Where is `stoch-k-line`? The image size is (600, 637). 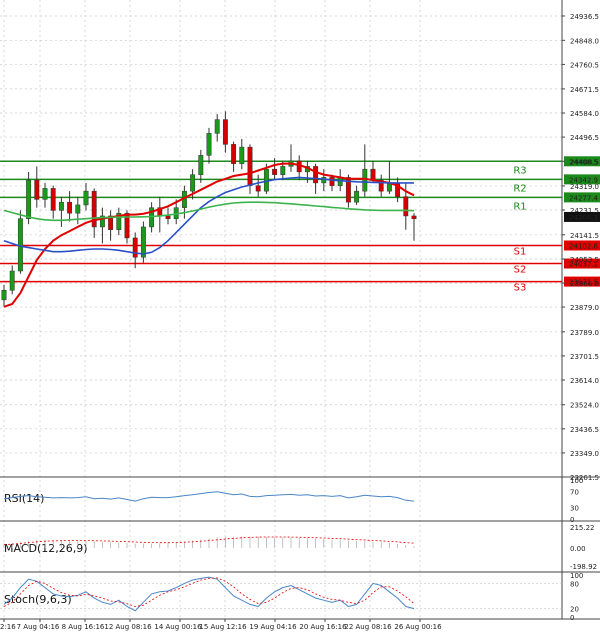
stoch-k-line is located at coordinates (209, 594).